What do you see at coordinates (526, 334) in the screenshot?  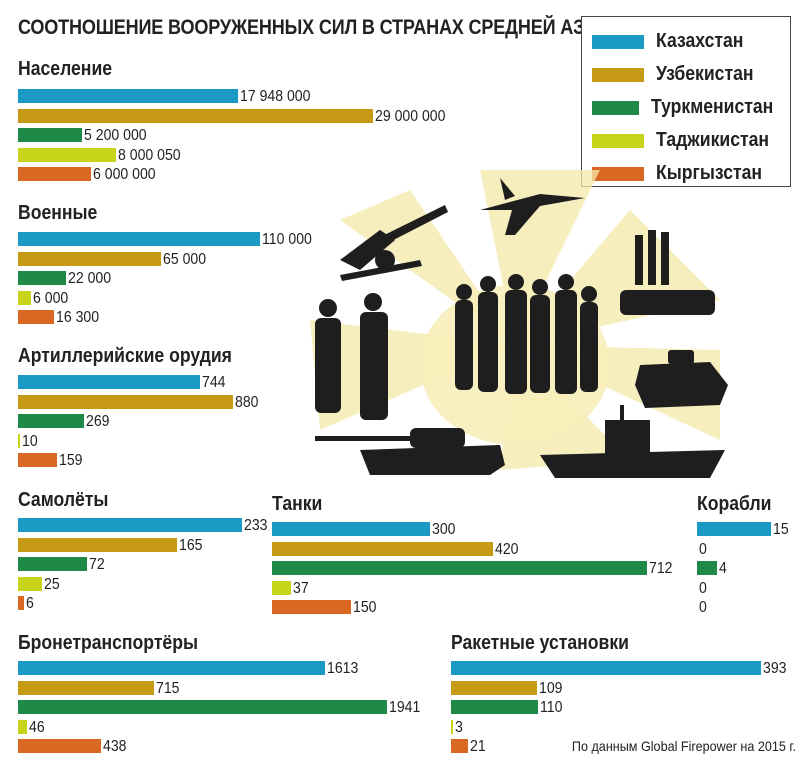 I see `civilians-icon` at bounding box center [526, 334].